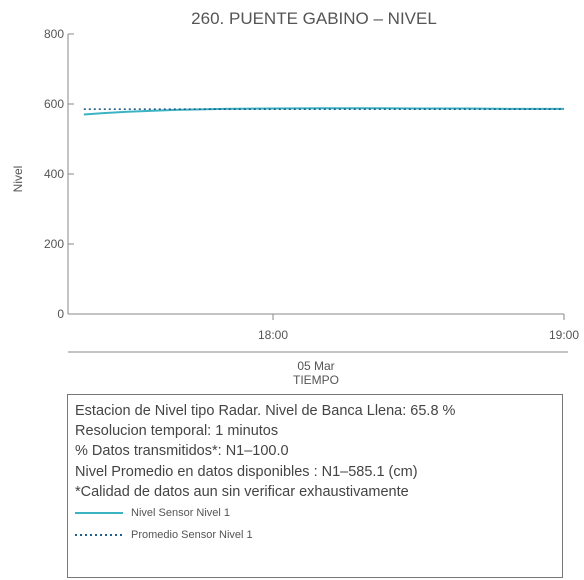  What do you see at coordinates (54, 244) in the screenshot?
I see `y-tick-label: 200` at bounding box center [54, 244].